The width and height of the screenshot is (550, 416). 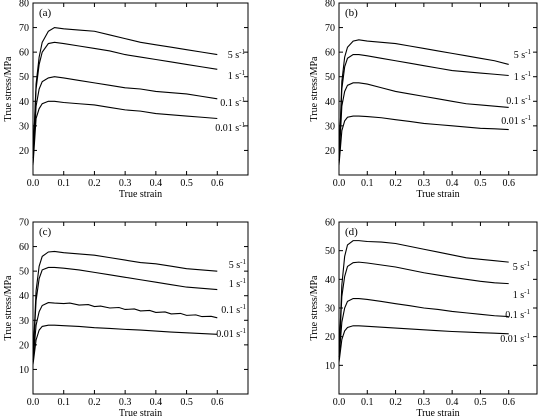 What do you see at coordinates (513, 121) in the screenshot?
I see `series-label-name: 0.01 s` at bounding box center [513, 121].